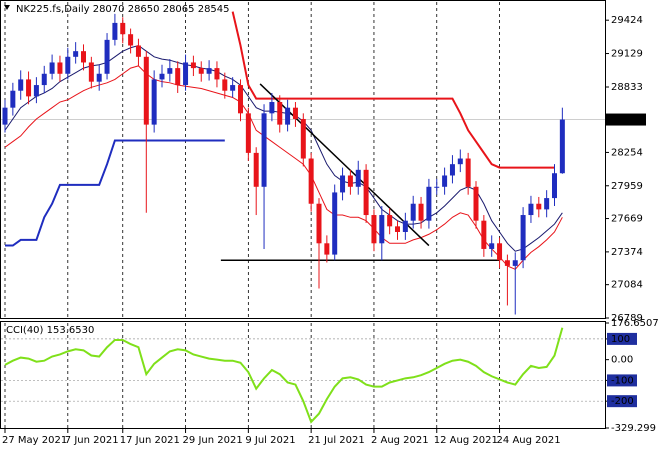 This screenshot has width=660, height=450. Describe the element at coordinates (627, 87) in the screenshot. I see `y-tick-label: 28833` at that location.